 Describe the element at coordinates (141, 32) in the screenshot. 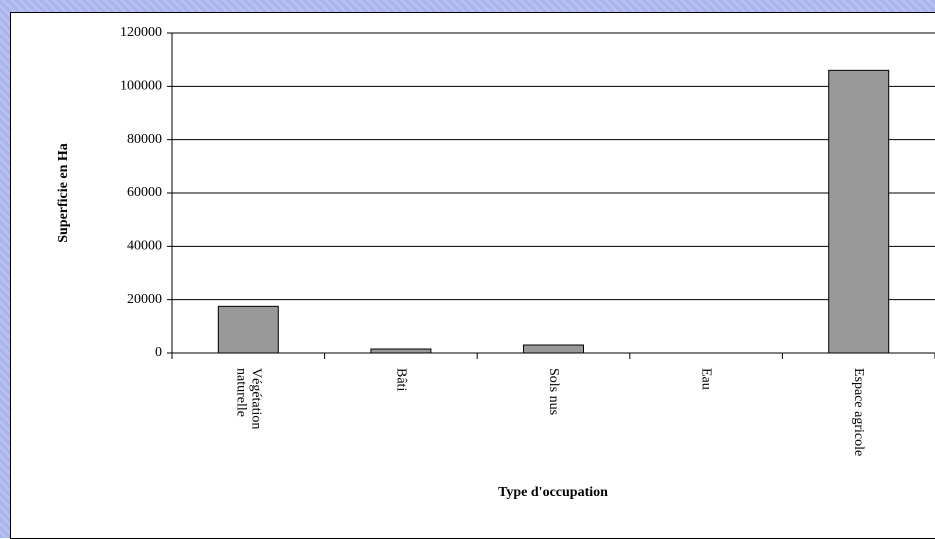

I see `y-tick-label: 120000` at that location.